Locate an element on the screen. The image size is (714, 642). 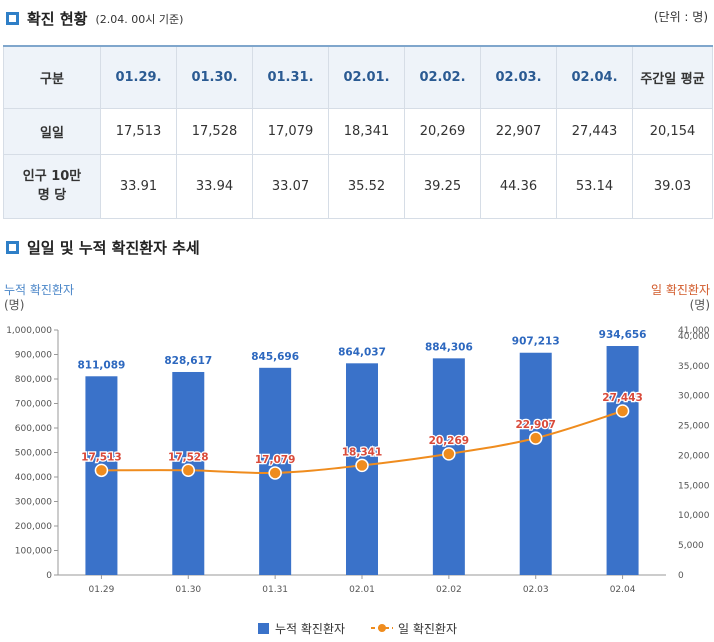
y-left-tick-label: 800,000 is located at coordinates (33, 380).